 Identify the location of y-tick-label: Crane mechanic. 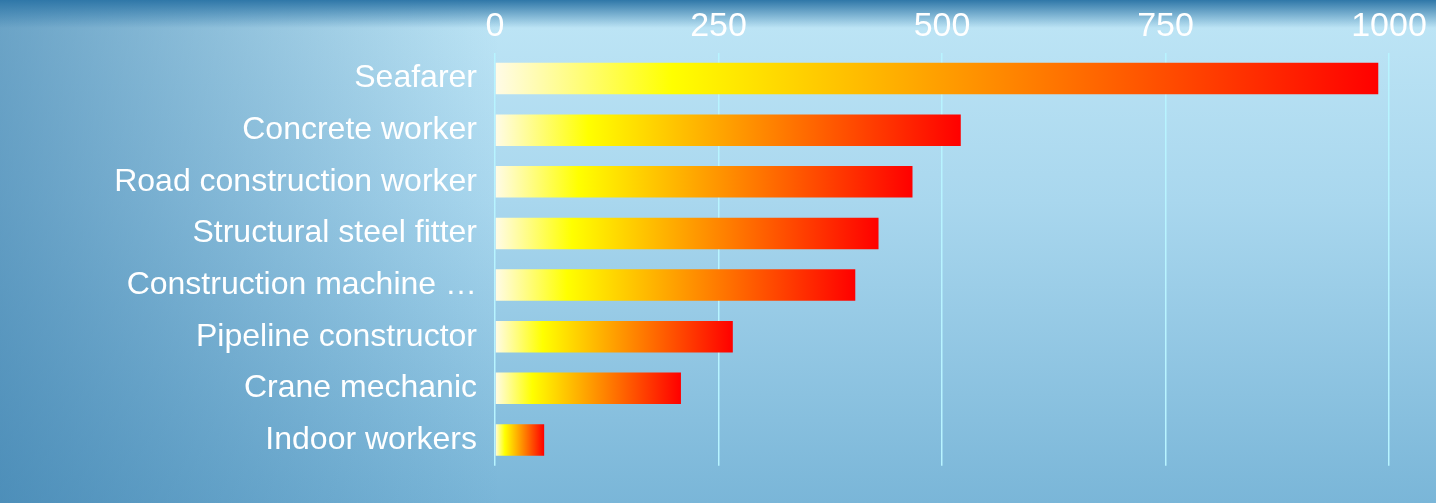
(360, 386).